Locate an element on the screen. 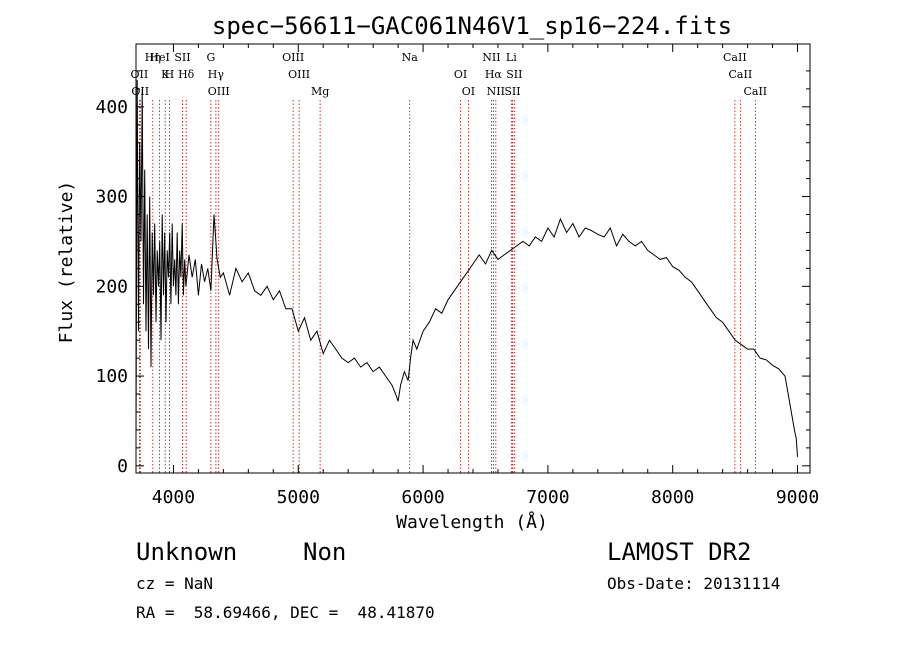 The width and height of the screenshot is (900, 649). line-label-23-2: CaII is located at coordinates (735, 57).